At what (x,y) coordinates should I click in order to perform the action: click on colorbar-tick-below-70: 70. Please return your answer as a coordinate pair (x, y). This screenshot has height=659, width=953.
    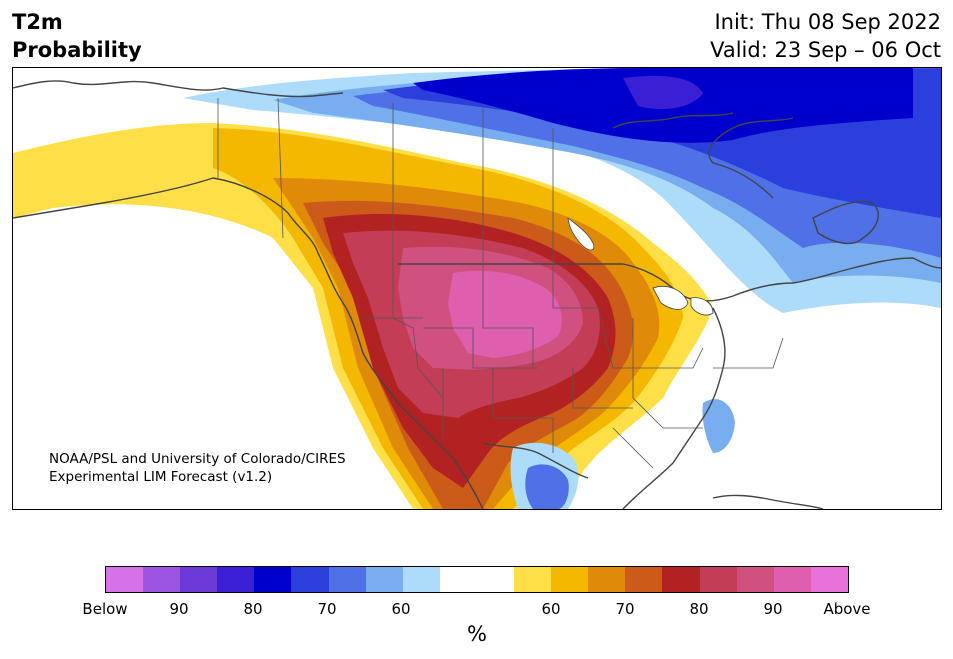
    Looking at the image, I should click on (327, 609).